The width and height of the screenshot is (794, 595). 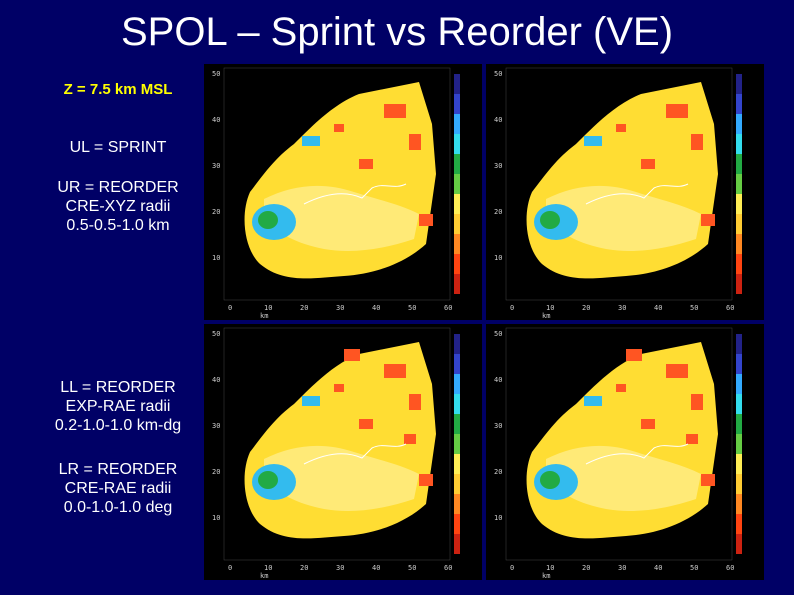 I want to click on legend-ur-line-2: CRE-XYZ radii, so click(x=118, y=206).